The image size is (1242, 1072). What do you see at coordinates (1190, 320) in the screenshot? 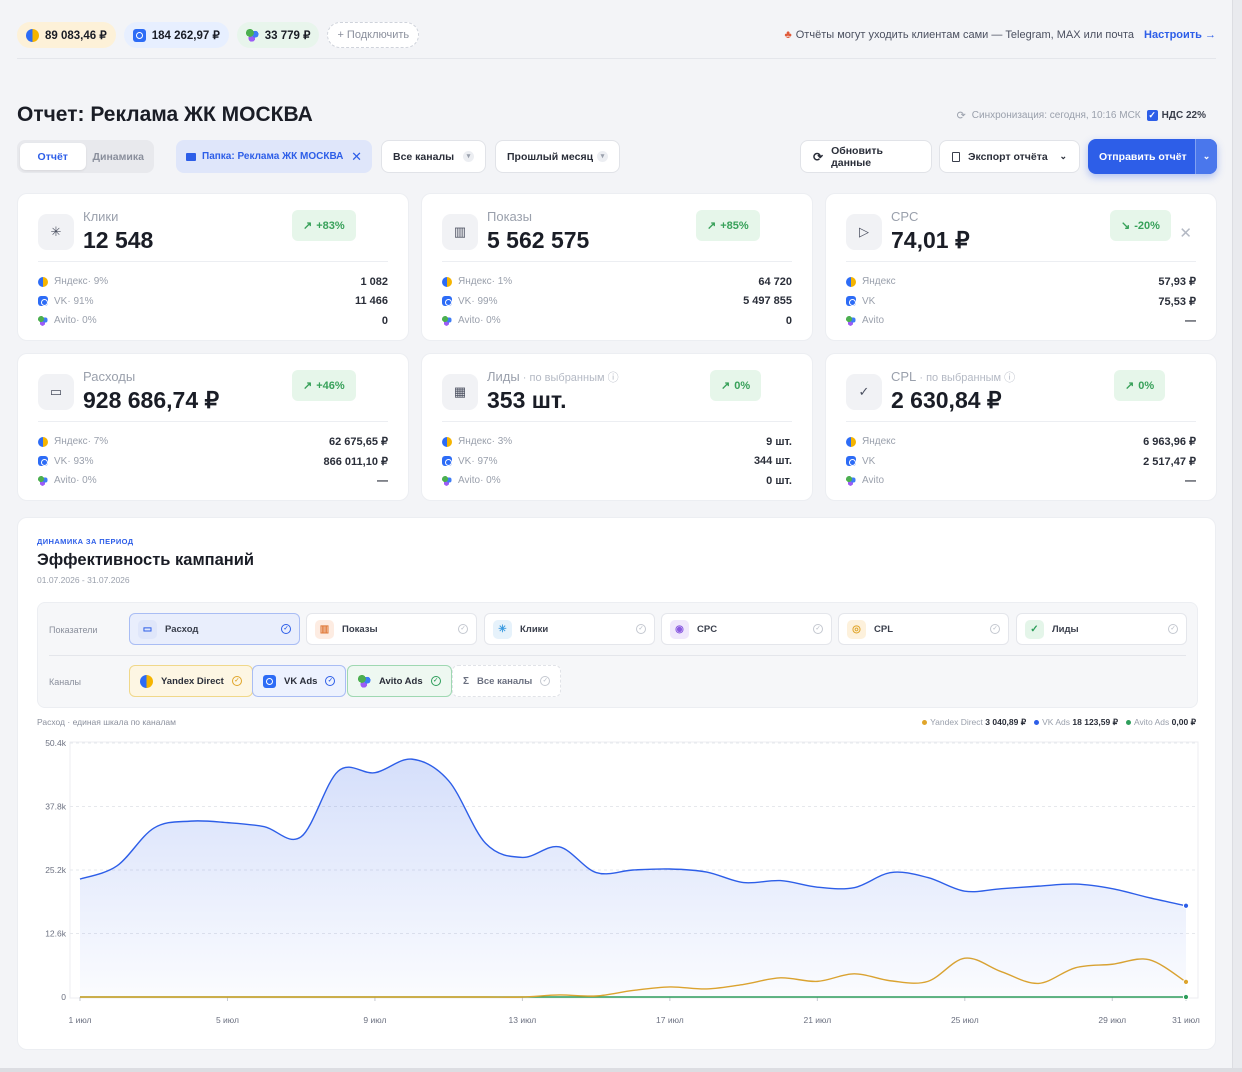
I see `channel-value: —` at bounding box center [1190, 320].